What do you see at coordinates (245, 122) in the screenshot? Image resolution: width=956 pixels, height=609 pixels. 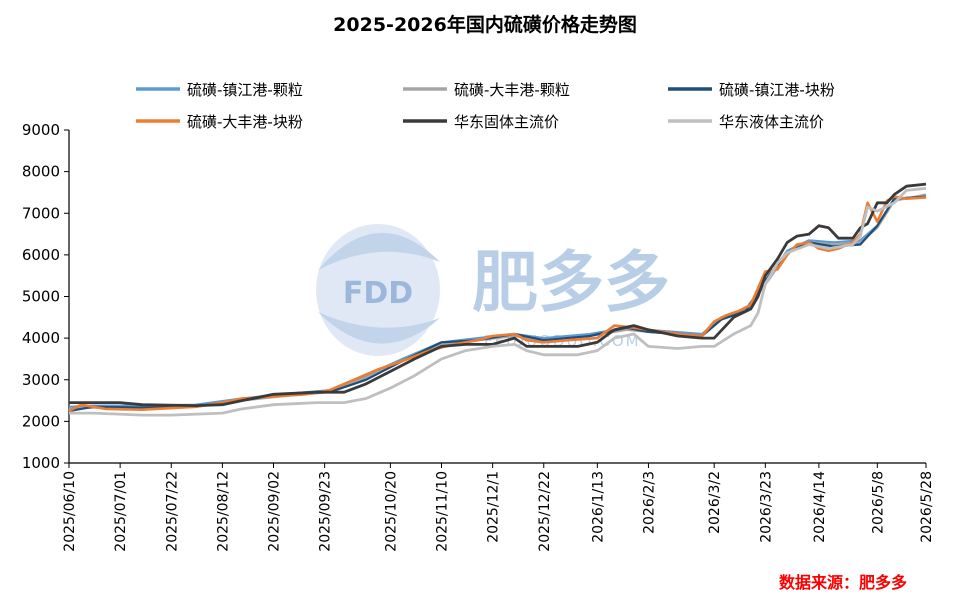 I see `legend-label: 硫磺-大丰港-块粉` at bounding box center [245, 122].